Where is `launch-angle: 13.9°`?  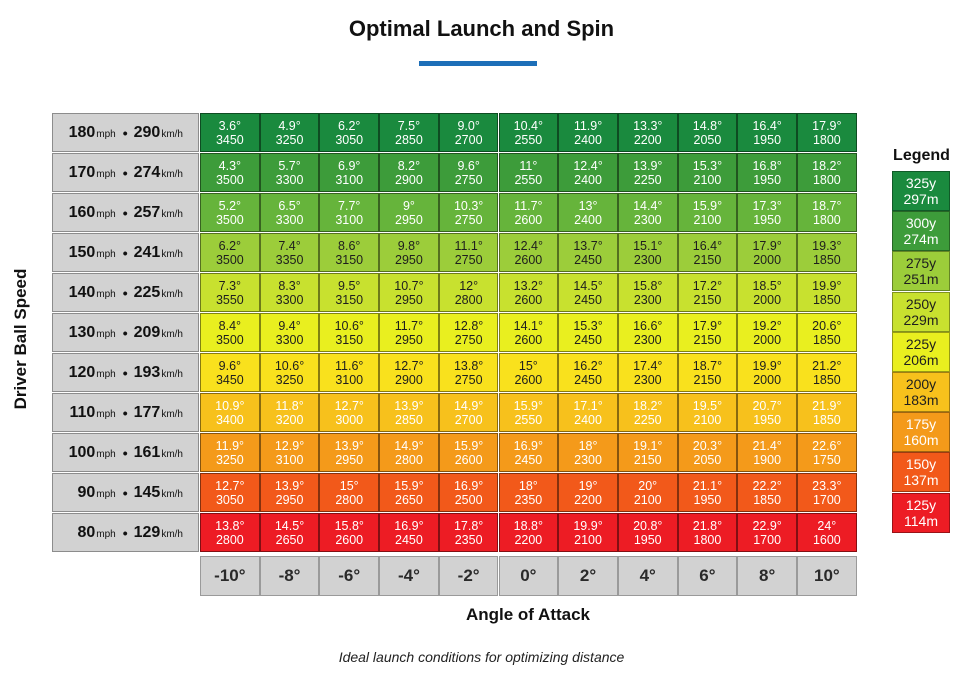 launch-angle: 13.9° is located at coordinates (289, 485).